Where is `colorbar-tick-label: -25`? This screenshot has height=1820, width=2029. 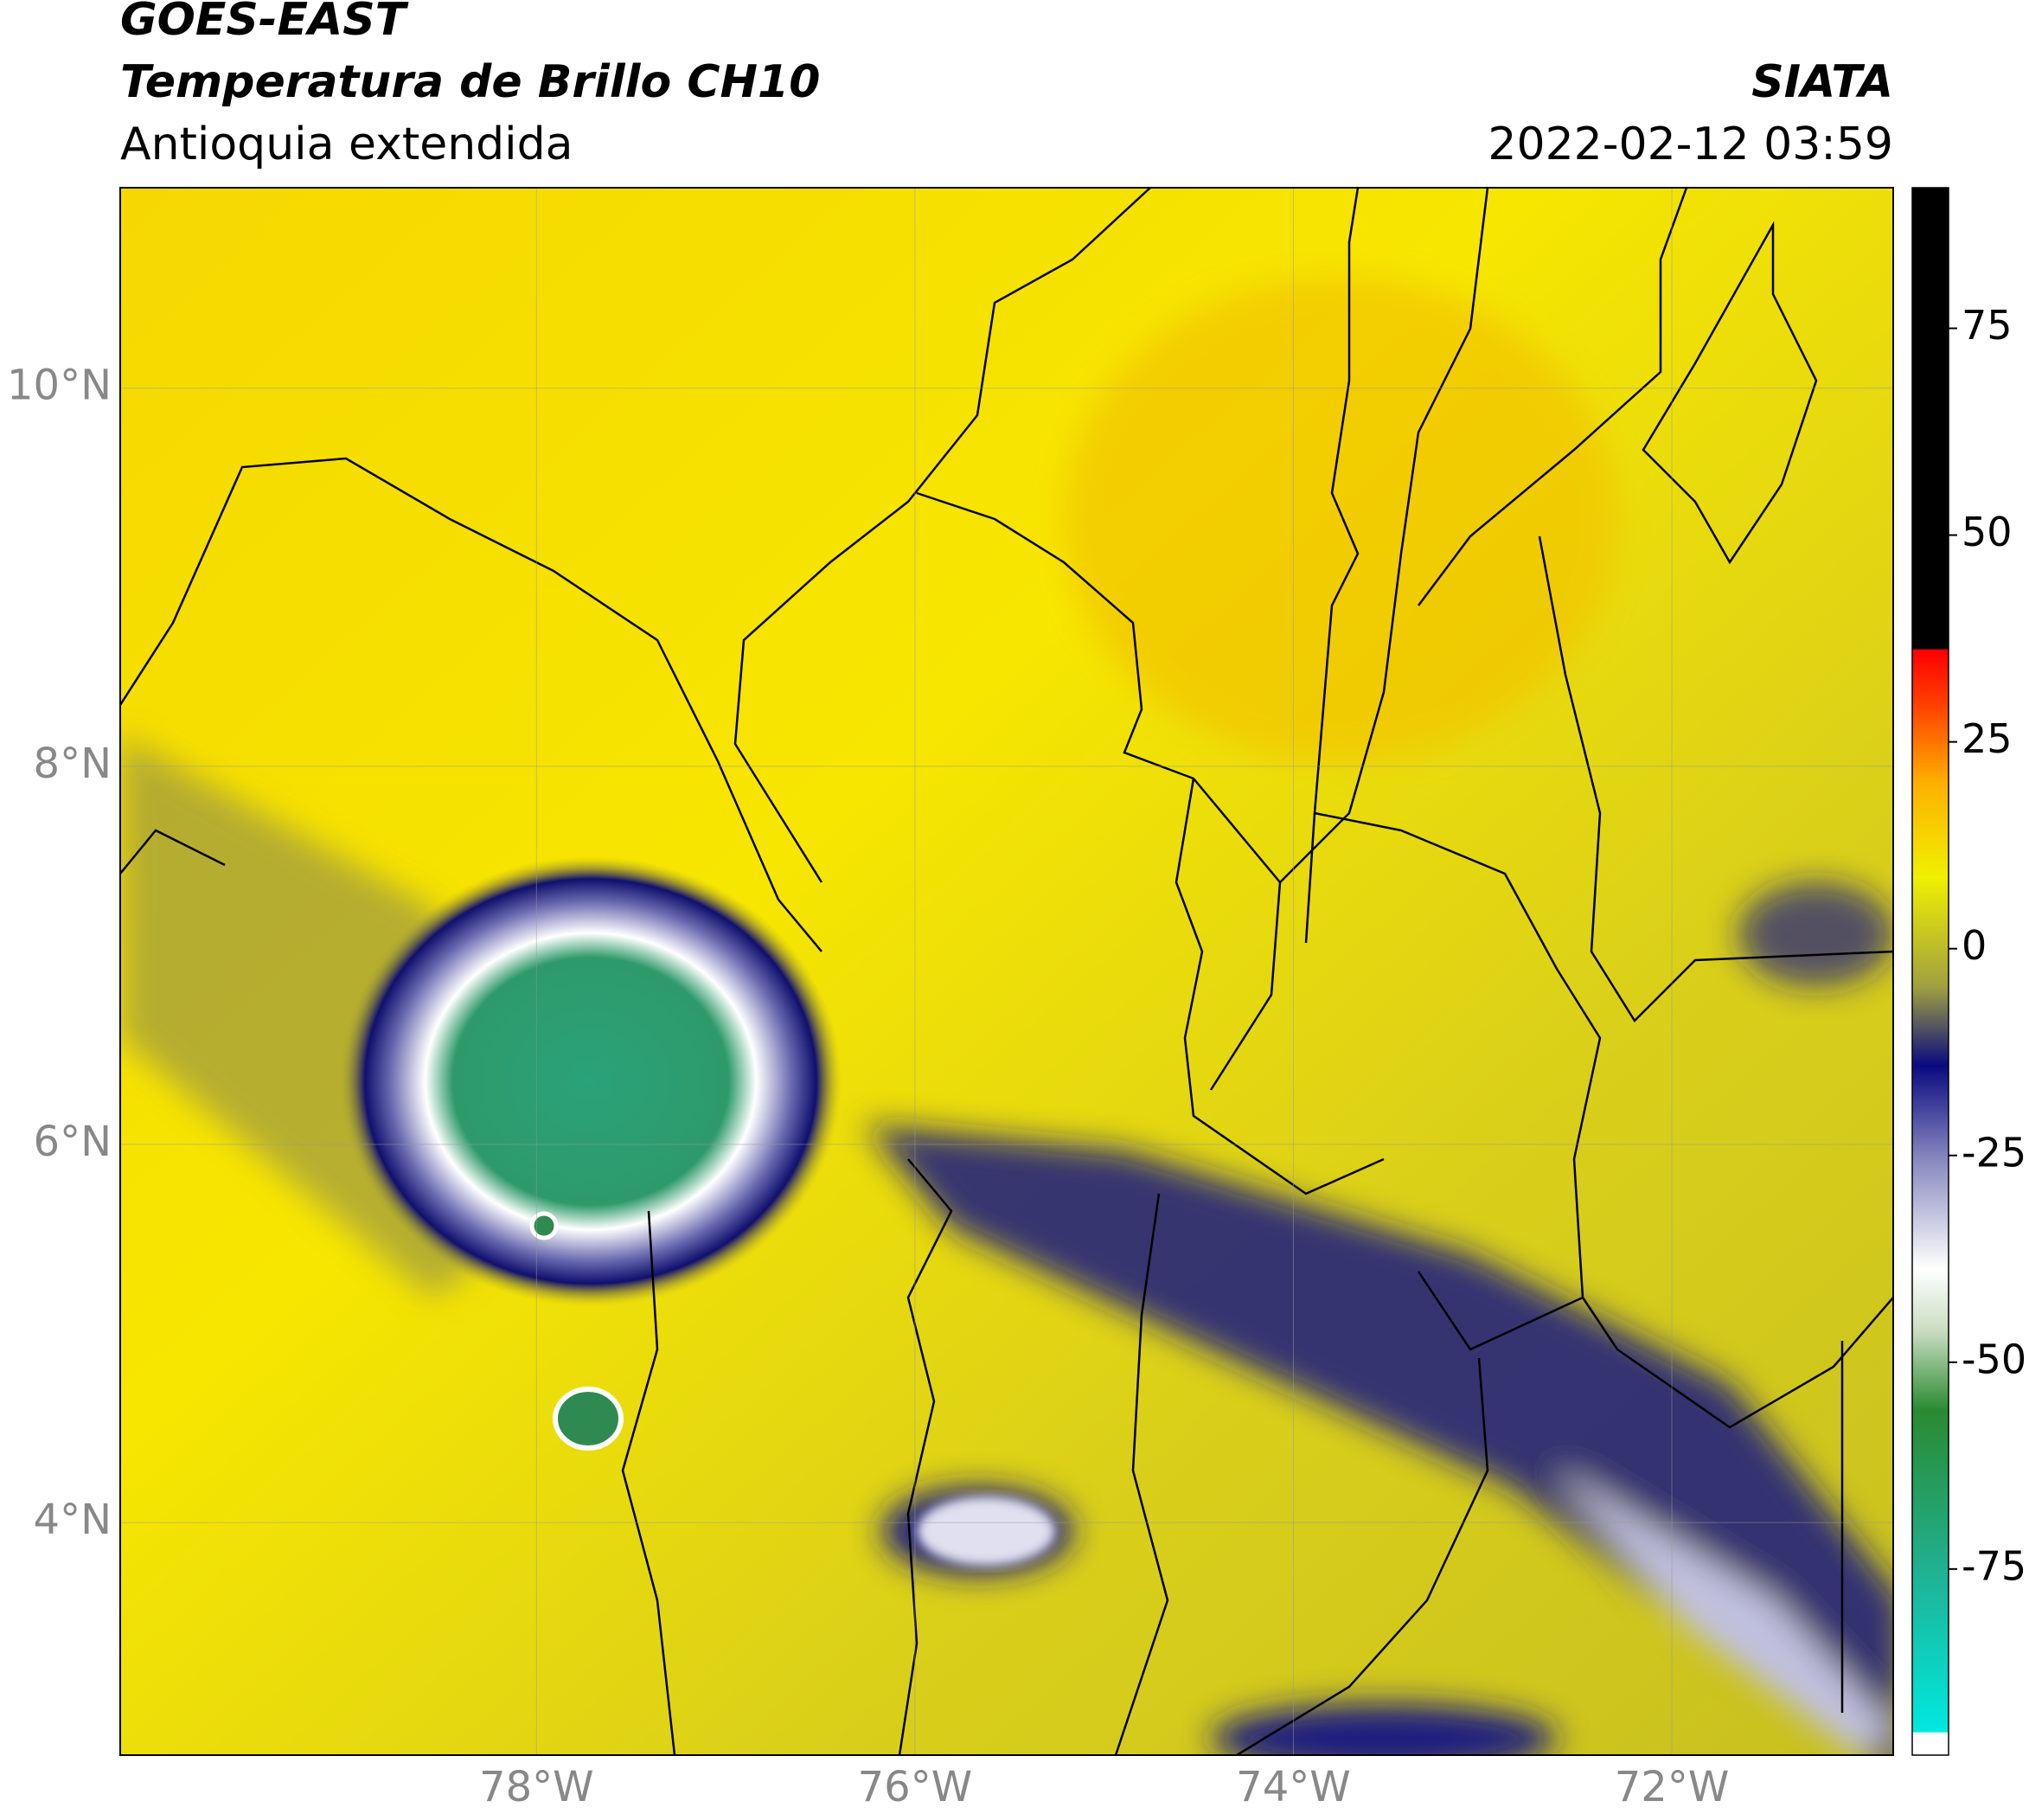
colorbar-tick-label: -25 is located at coordinates (1994, 1152).